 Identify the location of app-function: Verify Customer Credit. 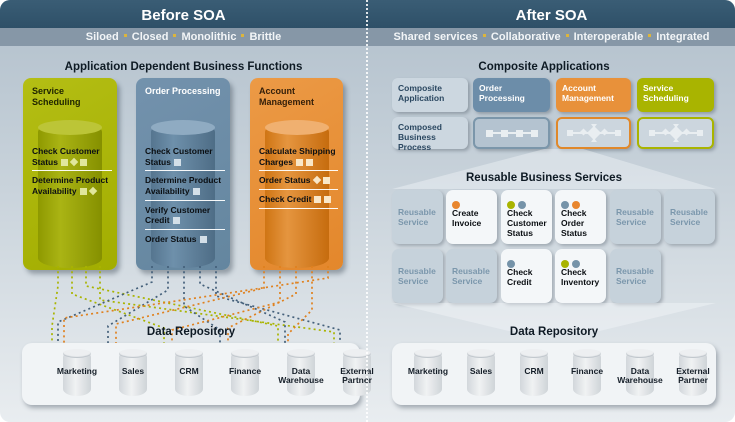
(178, 215).